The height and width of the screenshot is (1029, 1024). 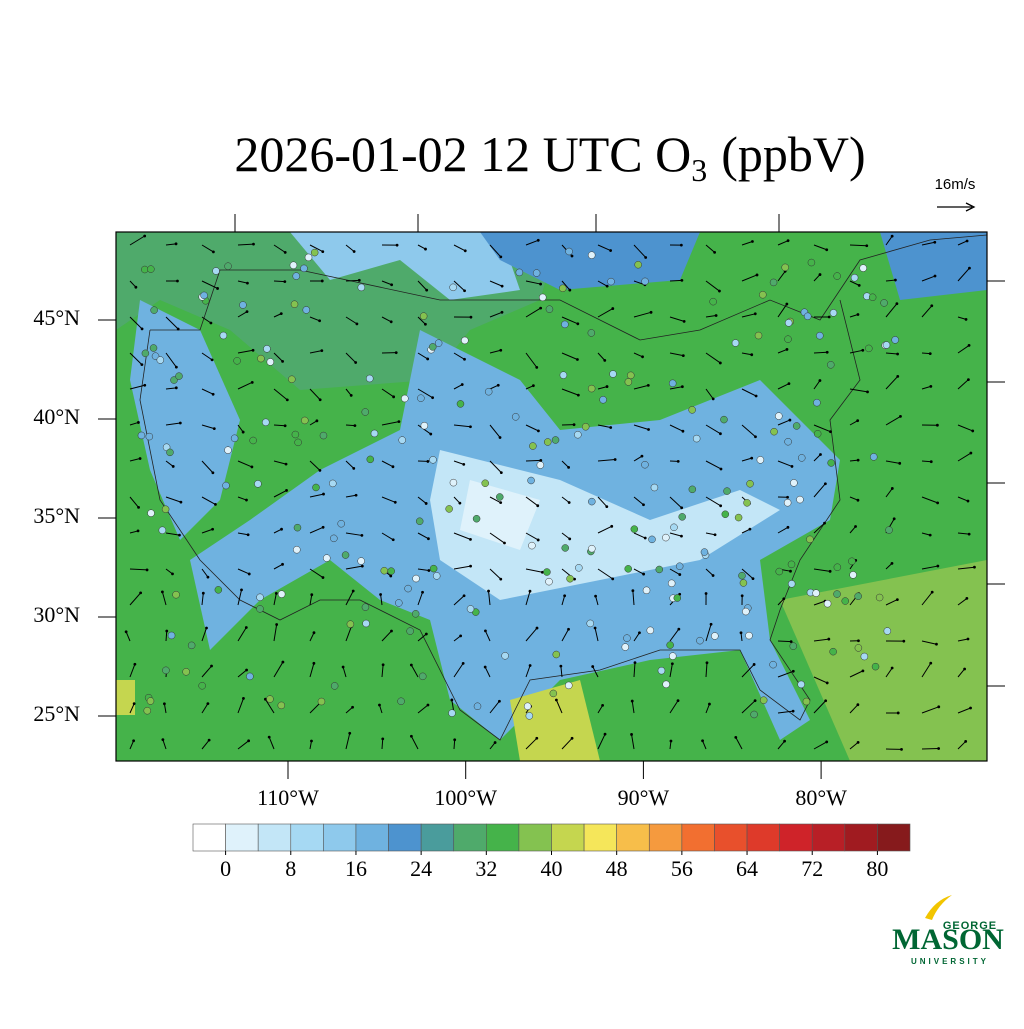 I want to click on logo-main: MASON, so click(x=948, y=939).